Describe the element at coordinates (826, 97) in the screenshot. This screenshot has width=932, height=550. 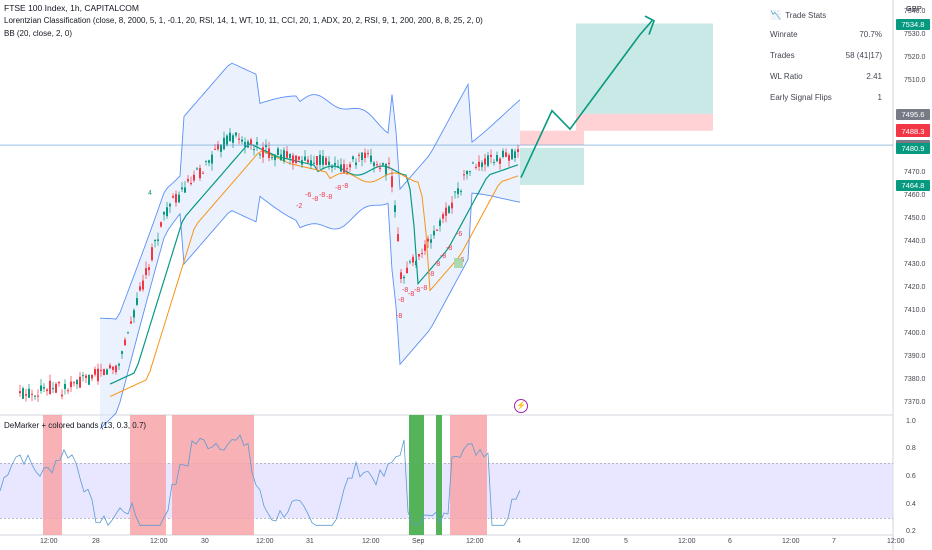
I see `stat-row-early-flips: Early Signal Flips 1` at that location.